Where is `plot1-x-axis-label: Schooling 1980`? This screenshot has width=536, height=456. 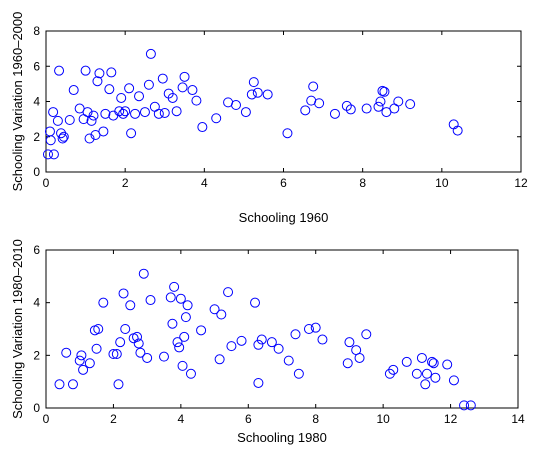
plot1-x-axis-label: Schooling 1980 is located at coordinates (282, 437).